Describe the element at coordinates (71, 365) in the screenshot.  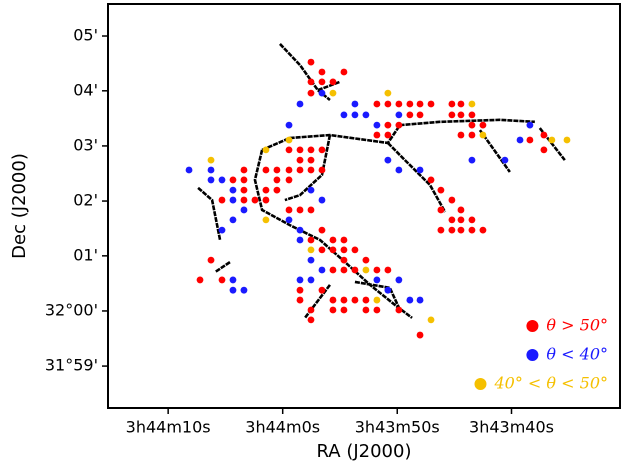
I see `y-tick-label: 31°59'` at that location.